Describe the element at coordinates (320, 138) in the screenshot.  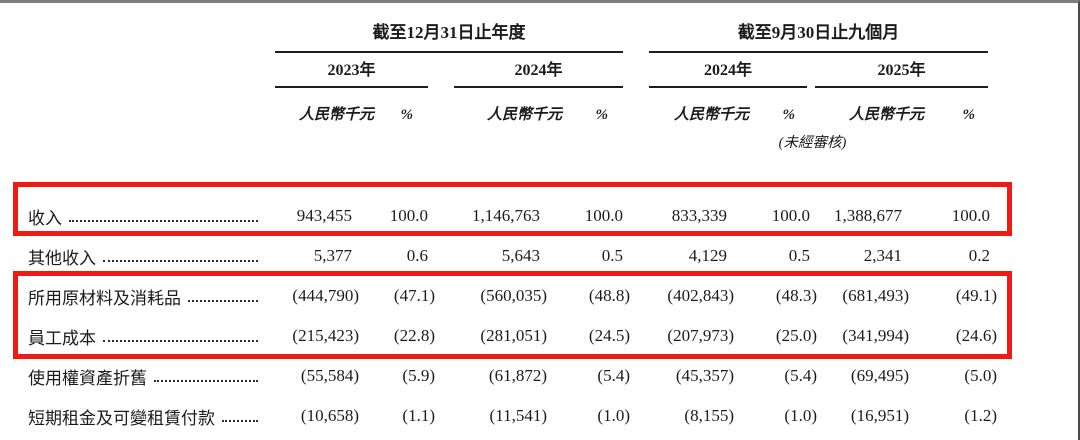
I see `note-spacer` at that location.